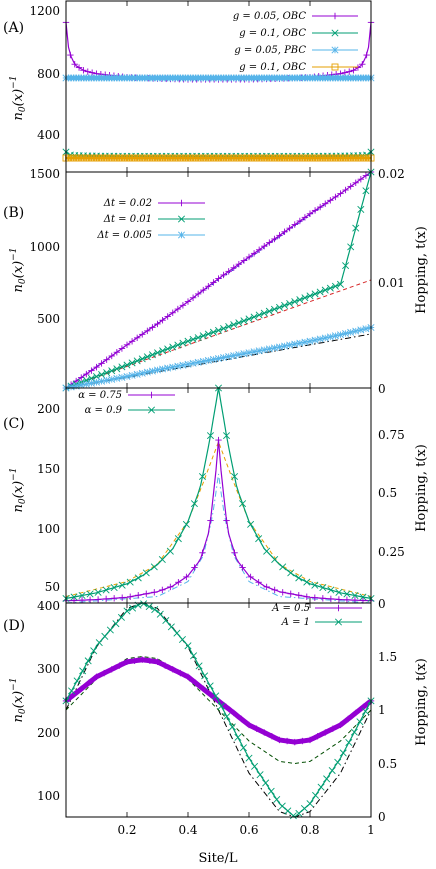  I want to click on y2tick-label: 1, so click(382, 710).